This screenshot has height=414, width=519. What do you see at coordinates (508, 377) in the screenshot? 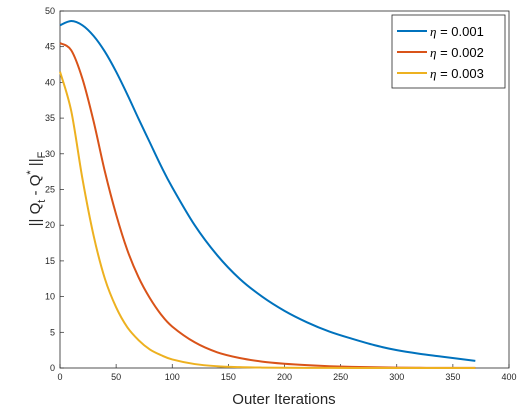
I see `x-tick-label: 400` at bounding box center [508, 377].